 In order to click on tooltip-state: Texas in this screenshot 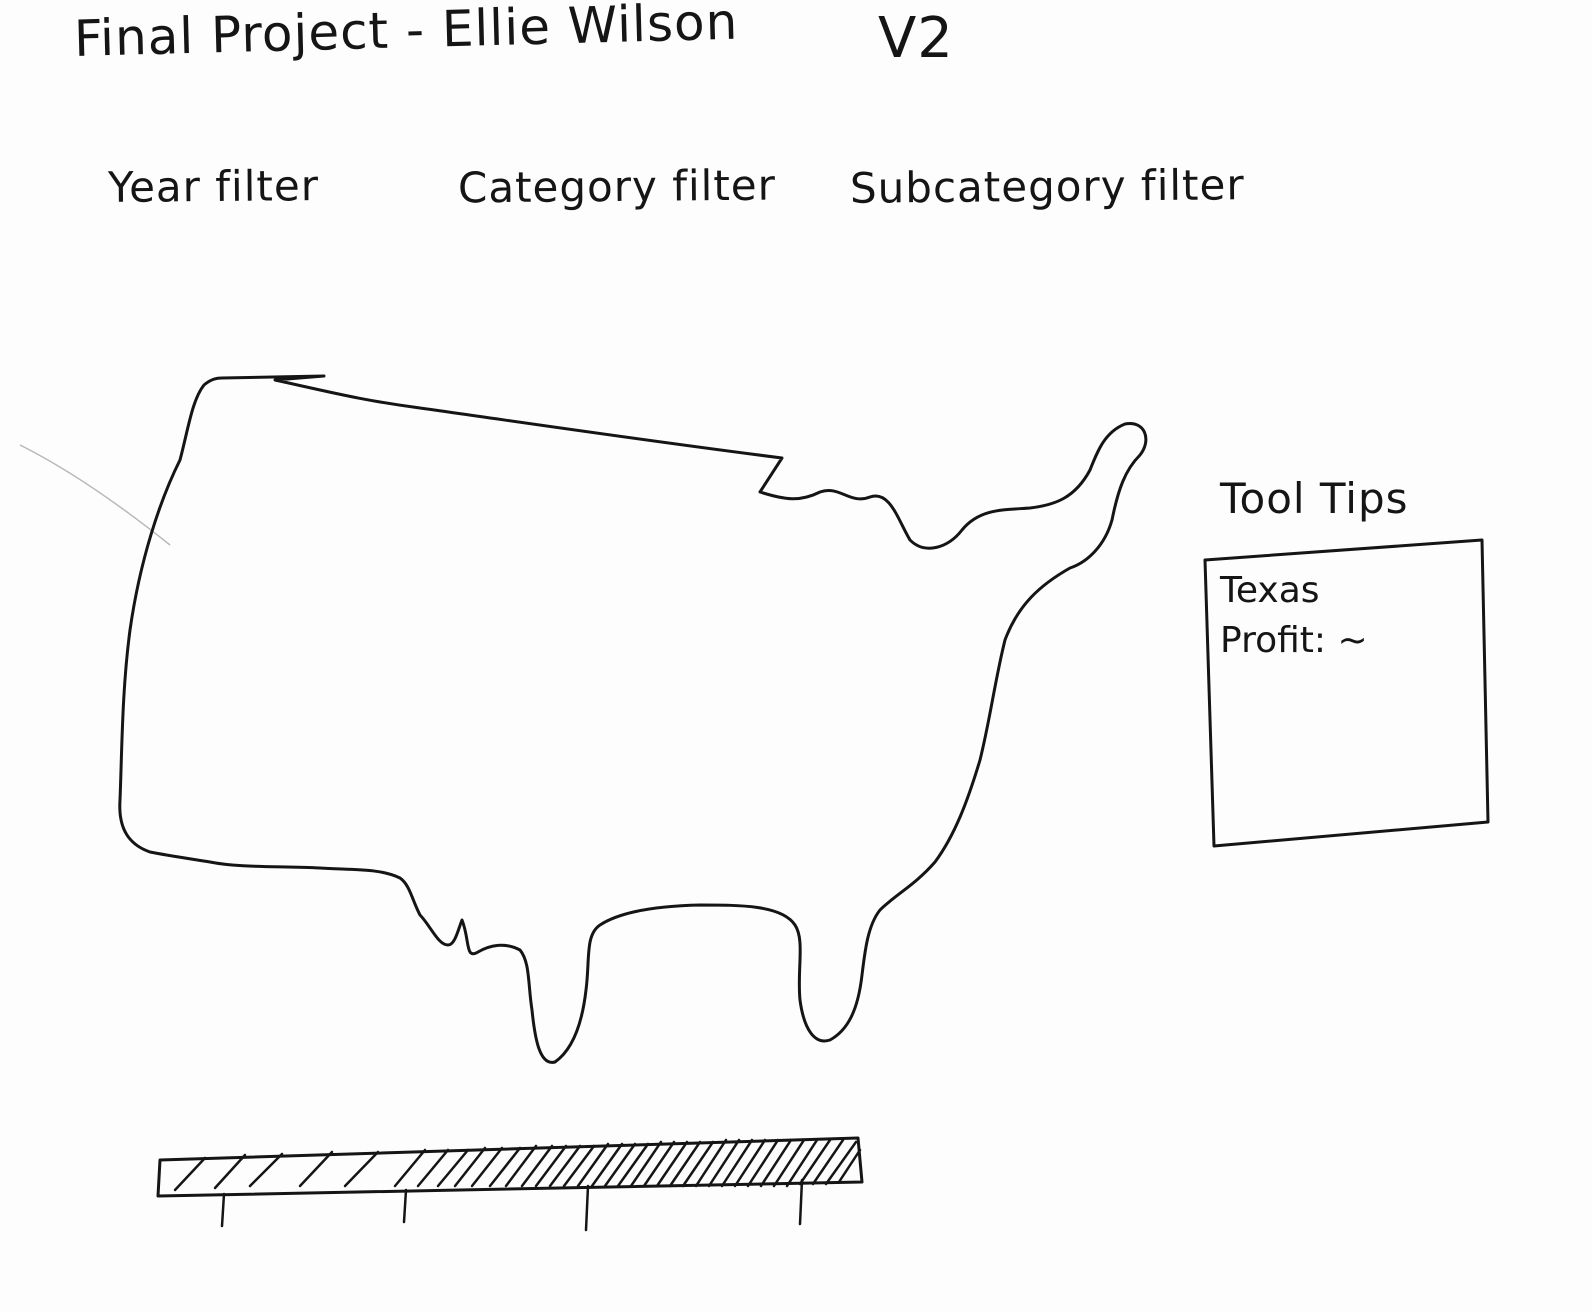, I will do `click(1270, 590)`.